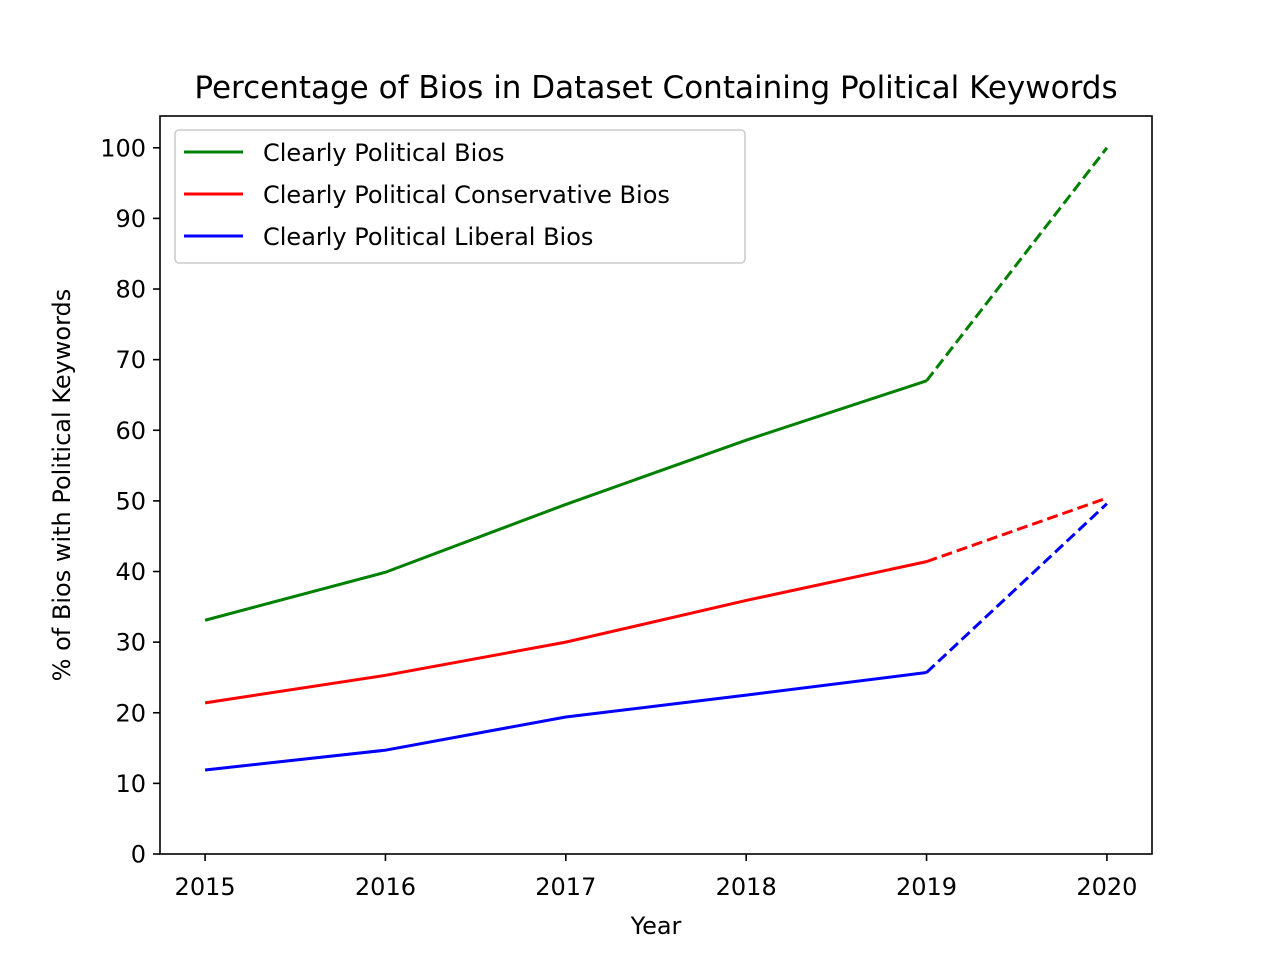 Image resolution: width=1280 pixels, height=960 pixels. I want to click on y-tick-label: 30, so click(130, 643).